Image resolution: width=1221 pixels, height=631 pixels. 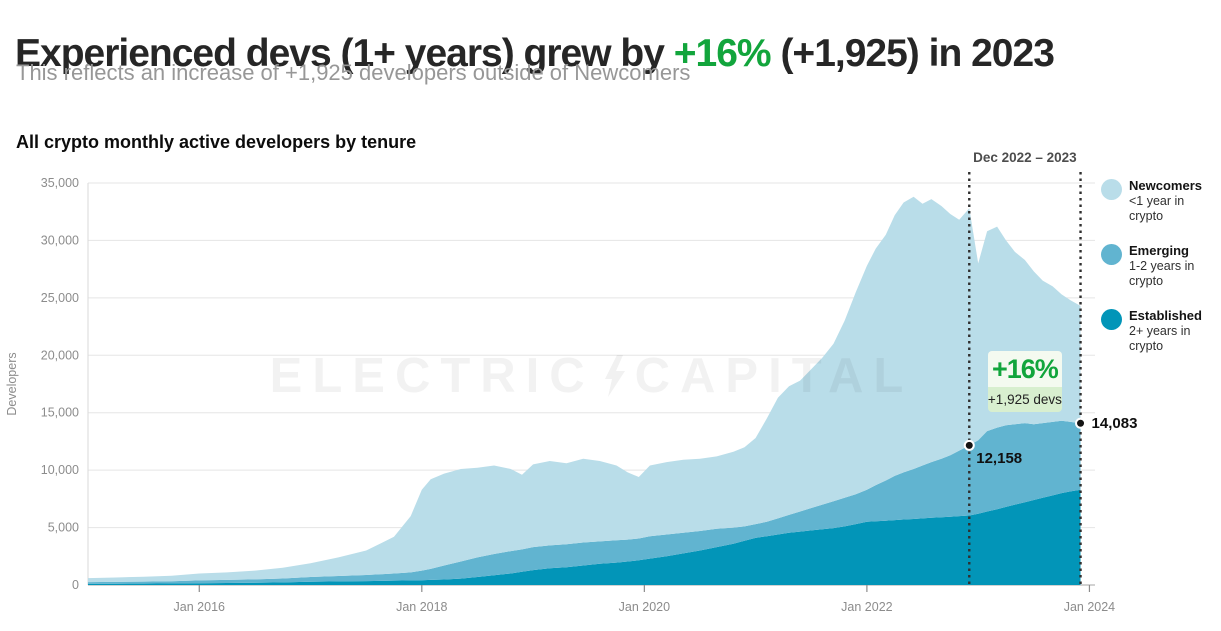 What do you see at coordinates (60, 413) in the screenshot?
I see `y-axis-tick-label: 15,000` at bounding box center [60, 413].